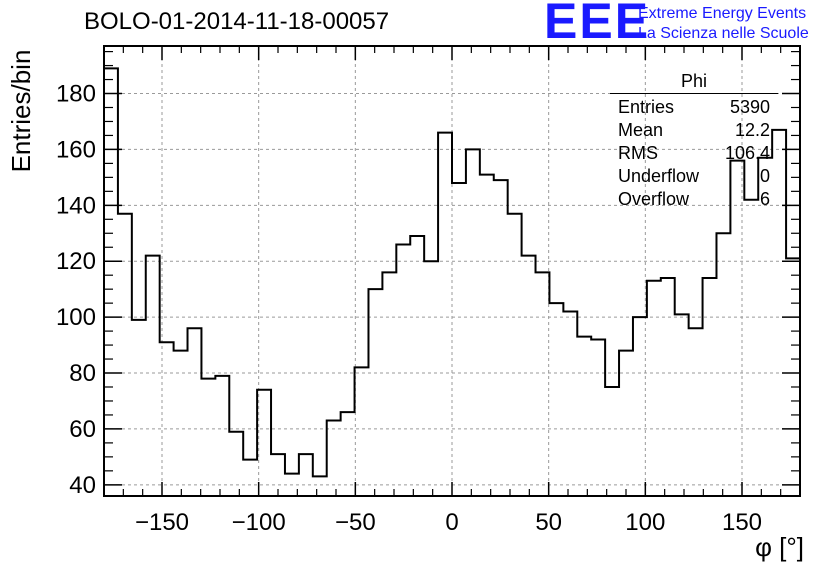  I want to click on stats-row: Underflow 0, so click(694, 176).